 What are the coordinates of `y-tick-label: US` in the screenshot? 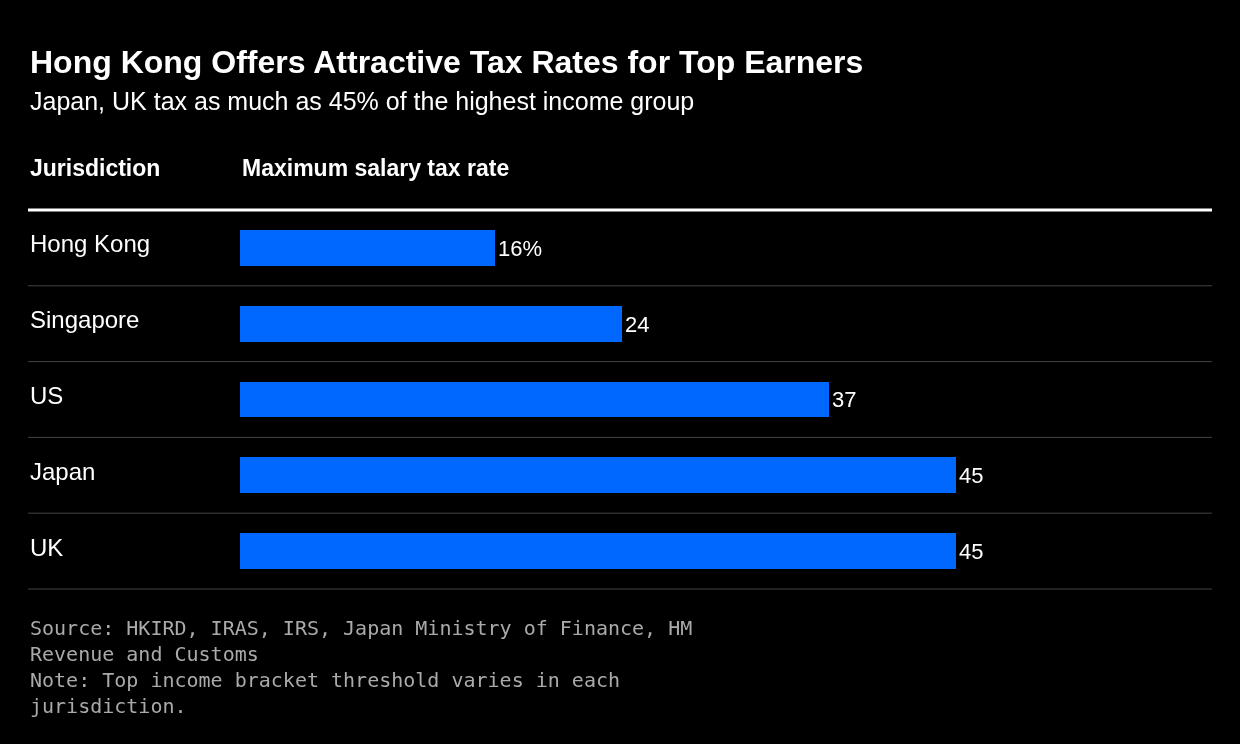 It's located at (47, 395).